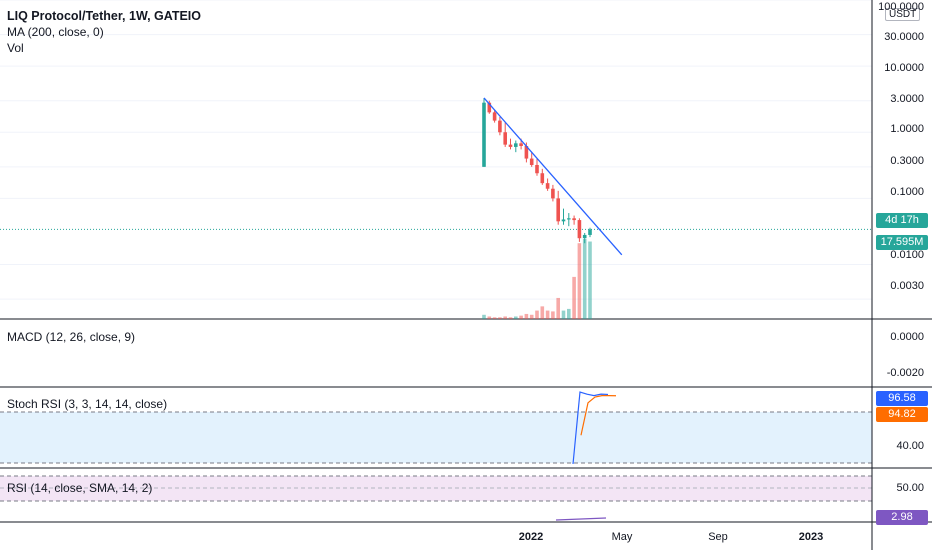 Image resolution: width=932 pixels, height=550 pixels. I want to click on price-tick: 0.1000, so click(907, 192).